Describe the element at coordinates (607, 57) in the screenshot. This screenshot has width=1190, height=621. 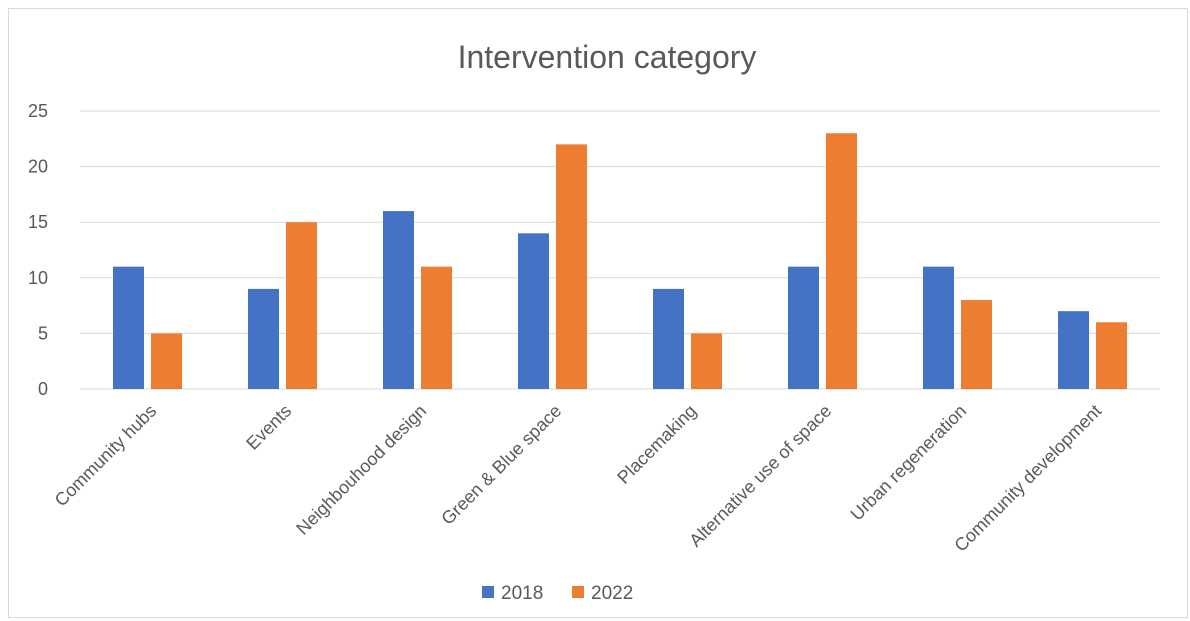
I see `chart-title: Intervention category` at that location.